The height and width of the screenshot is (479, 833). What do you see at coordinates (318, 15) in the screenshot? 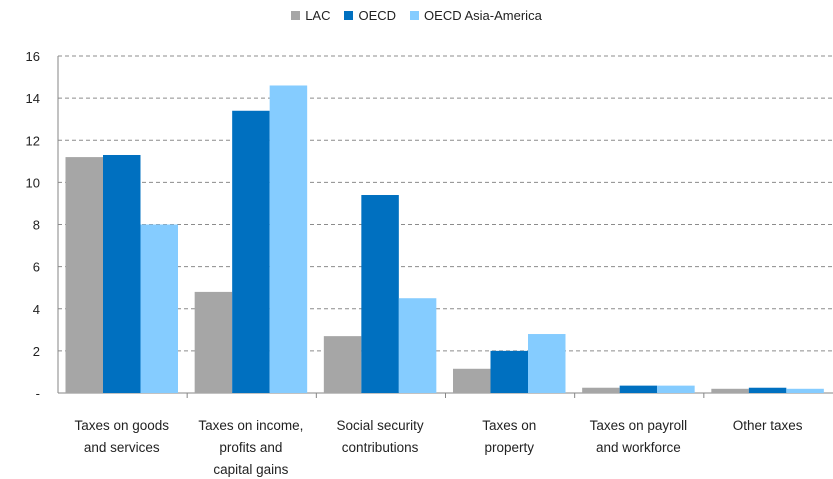
I see `legend-label-lac: LAC` at bounding box center [318, 15].